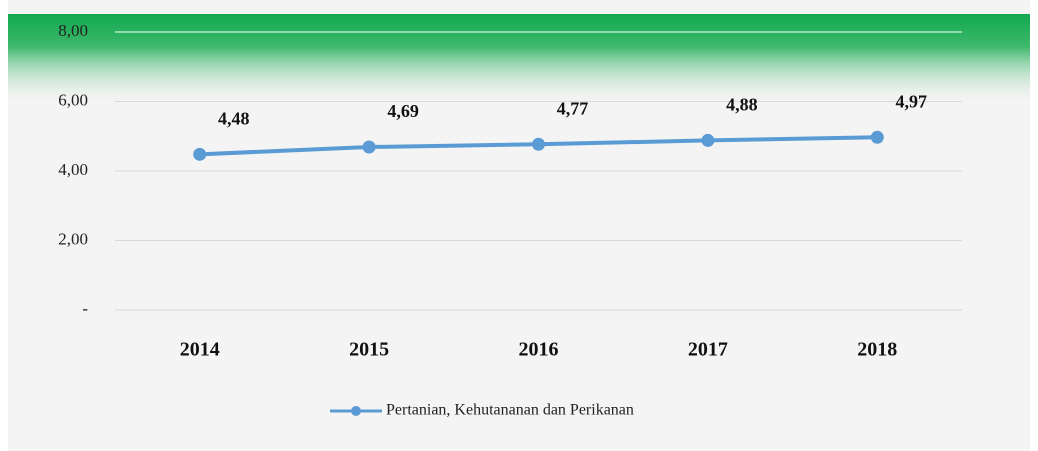  What do you see at coordinates (73, 30) in the screenshot?
I see `y-tick-label: 8,00` at bounding box center [73, 30].